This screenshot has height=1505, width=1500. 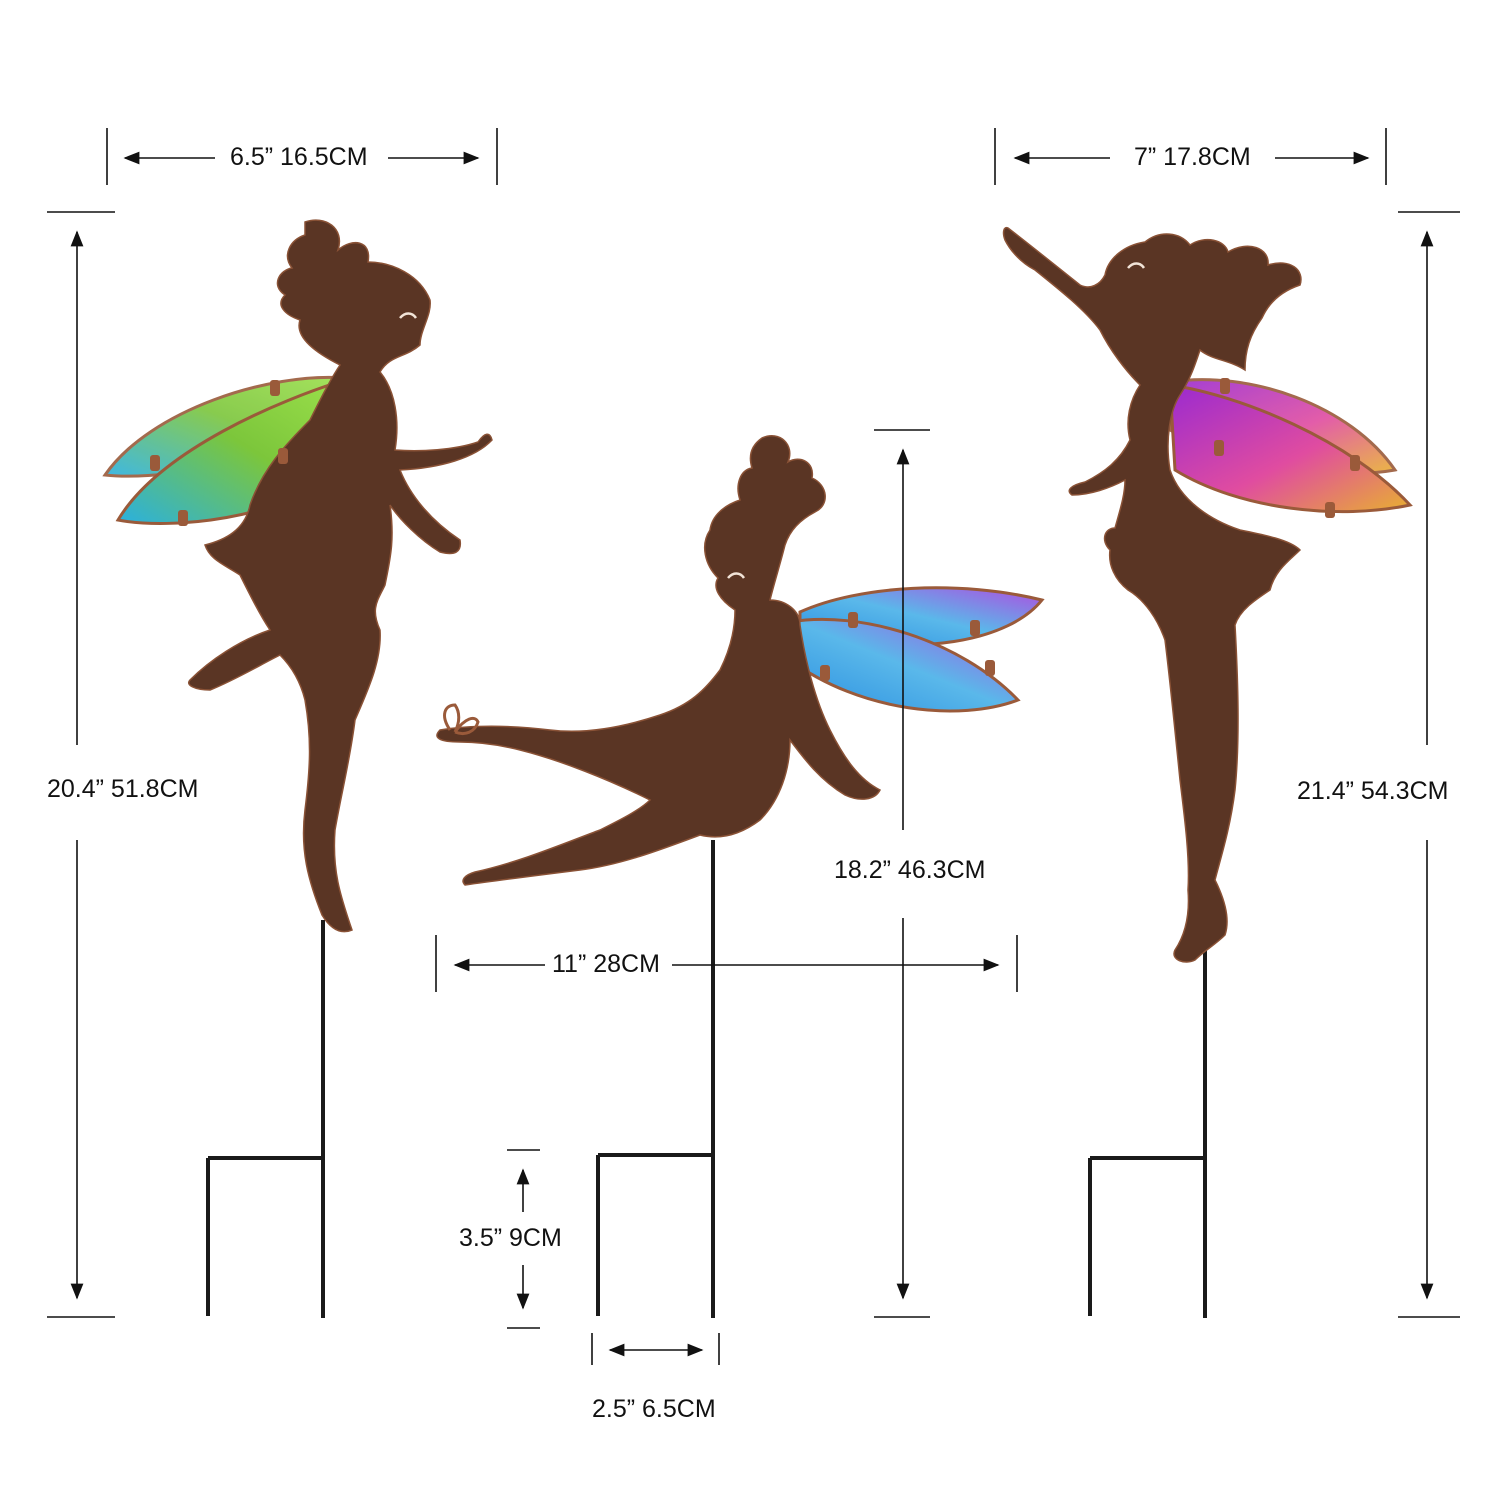 What do you see at coordinates (461, 719) in the screenshot?
I see `butterfly-icon` at bounding box center [461, 719].